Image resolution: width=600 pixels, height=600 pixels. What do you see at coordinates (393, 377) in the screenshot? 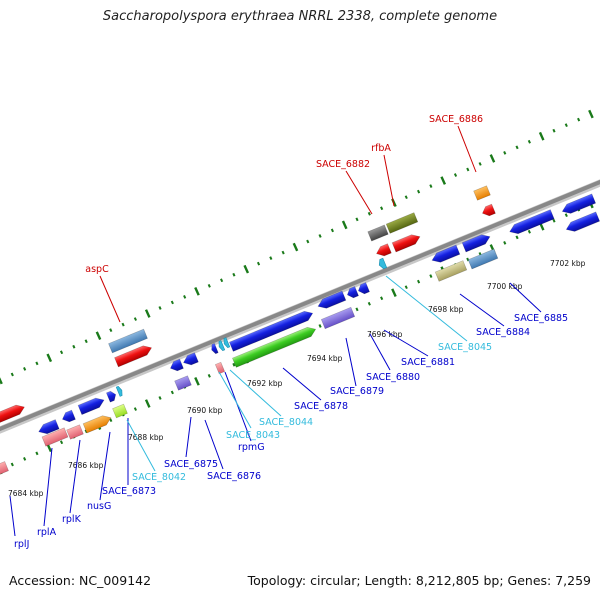
I see `gene-label: SACE_6880` at bounding box center [393, 377].